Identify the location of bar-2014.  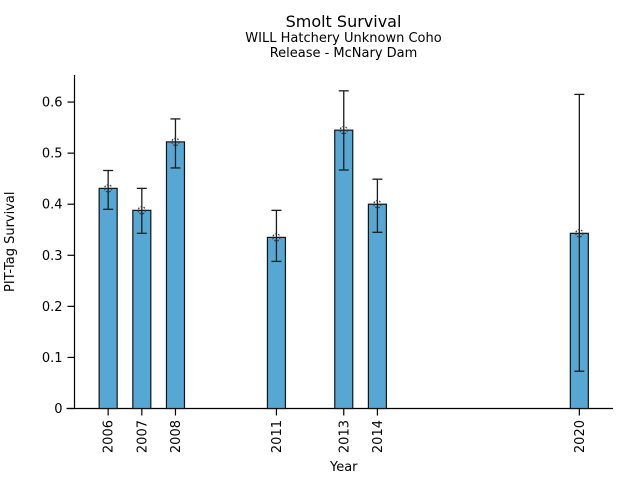
(377, 306).